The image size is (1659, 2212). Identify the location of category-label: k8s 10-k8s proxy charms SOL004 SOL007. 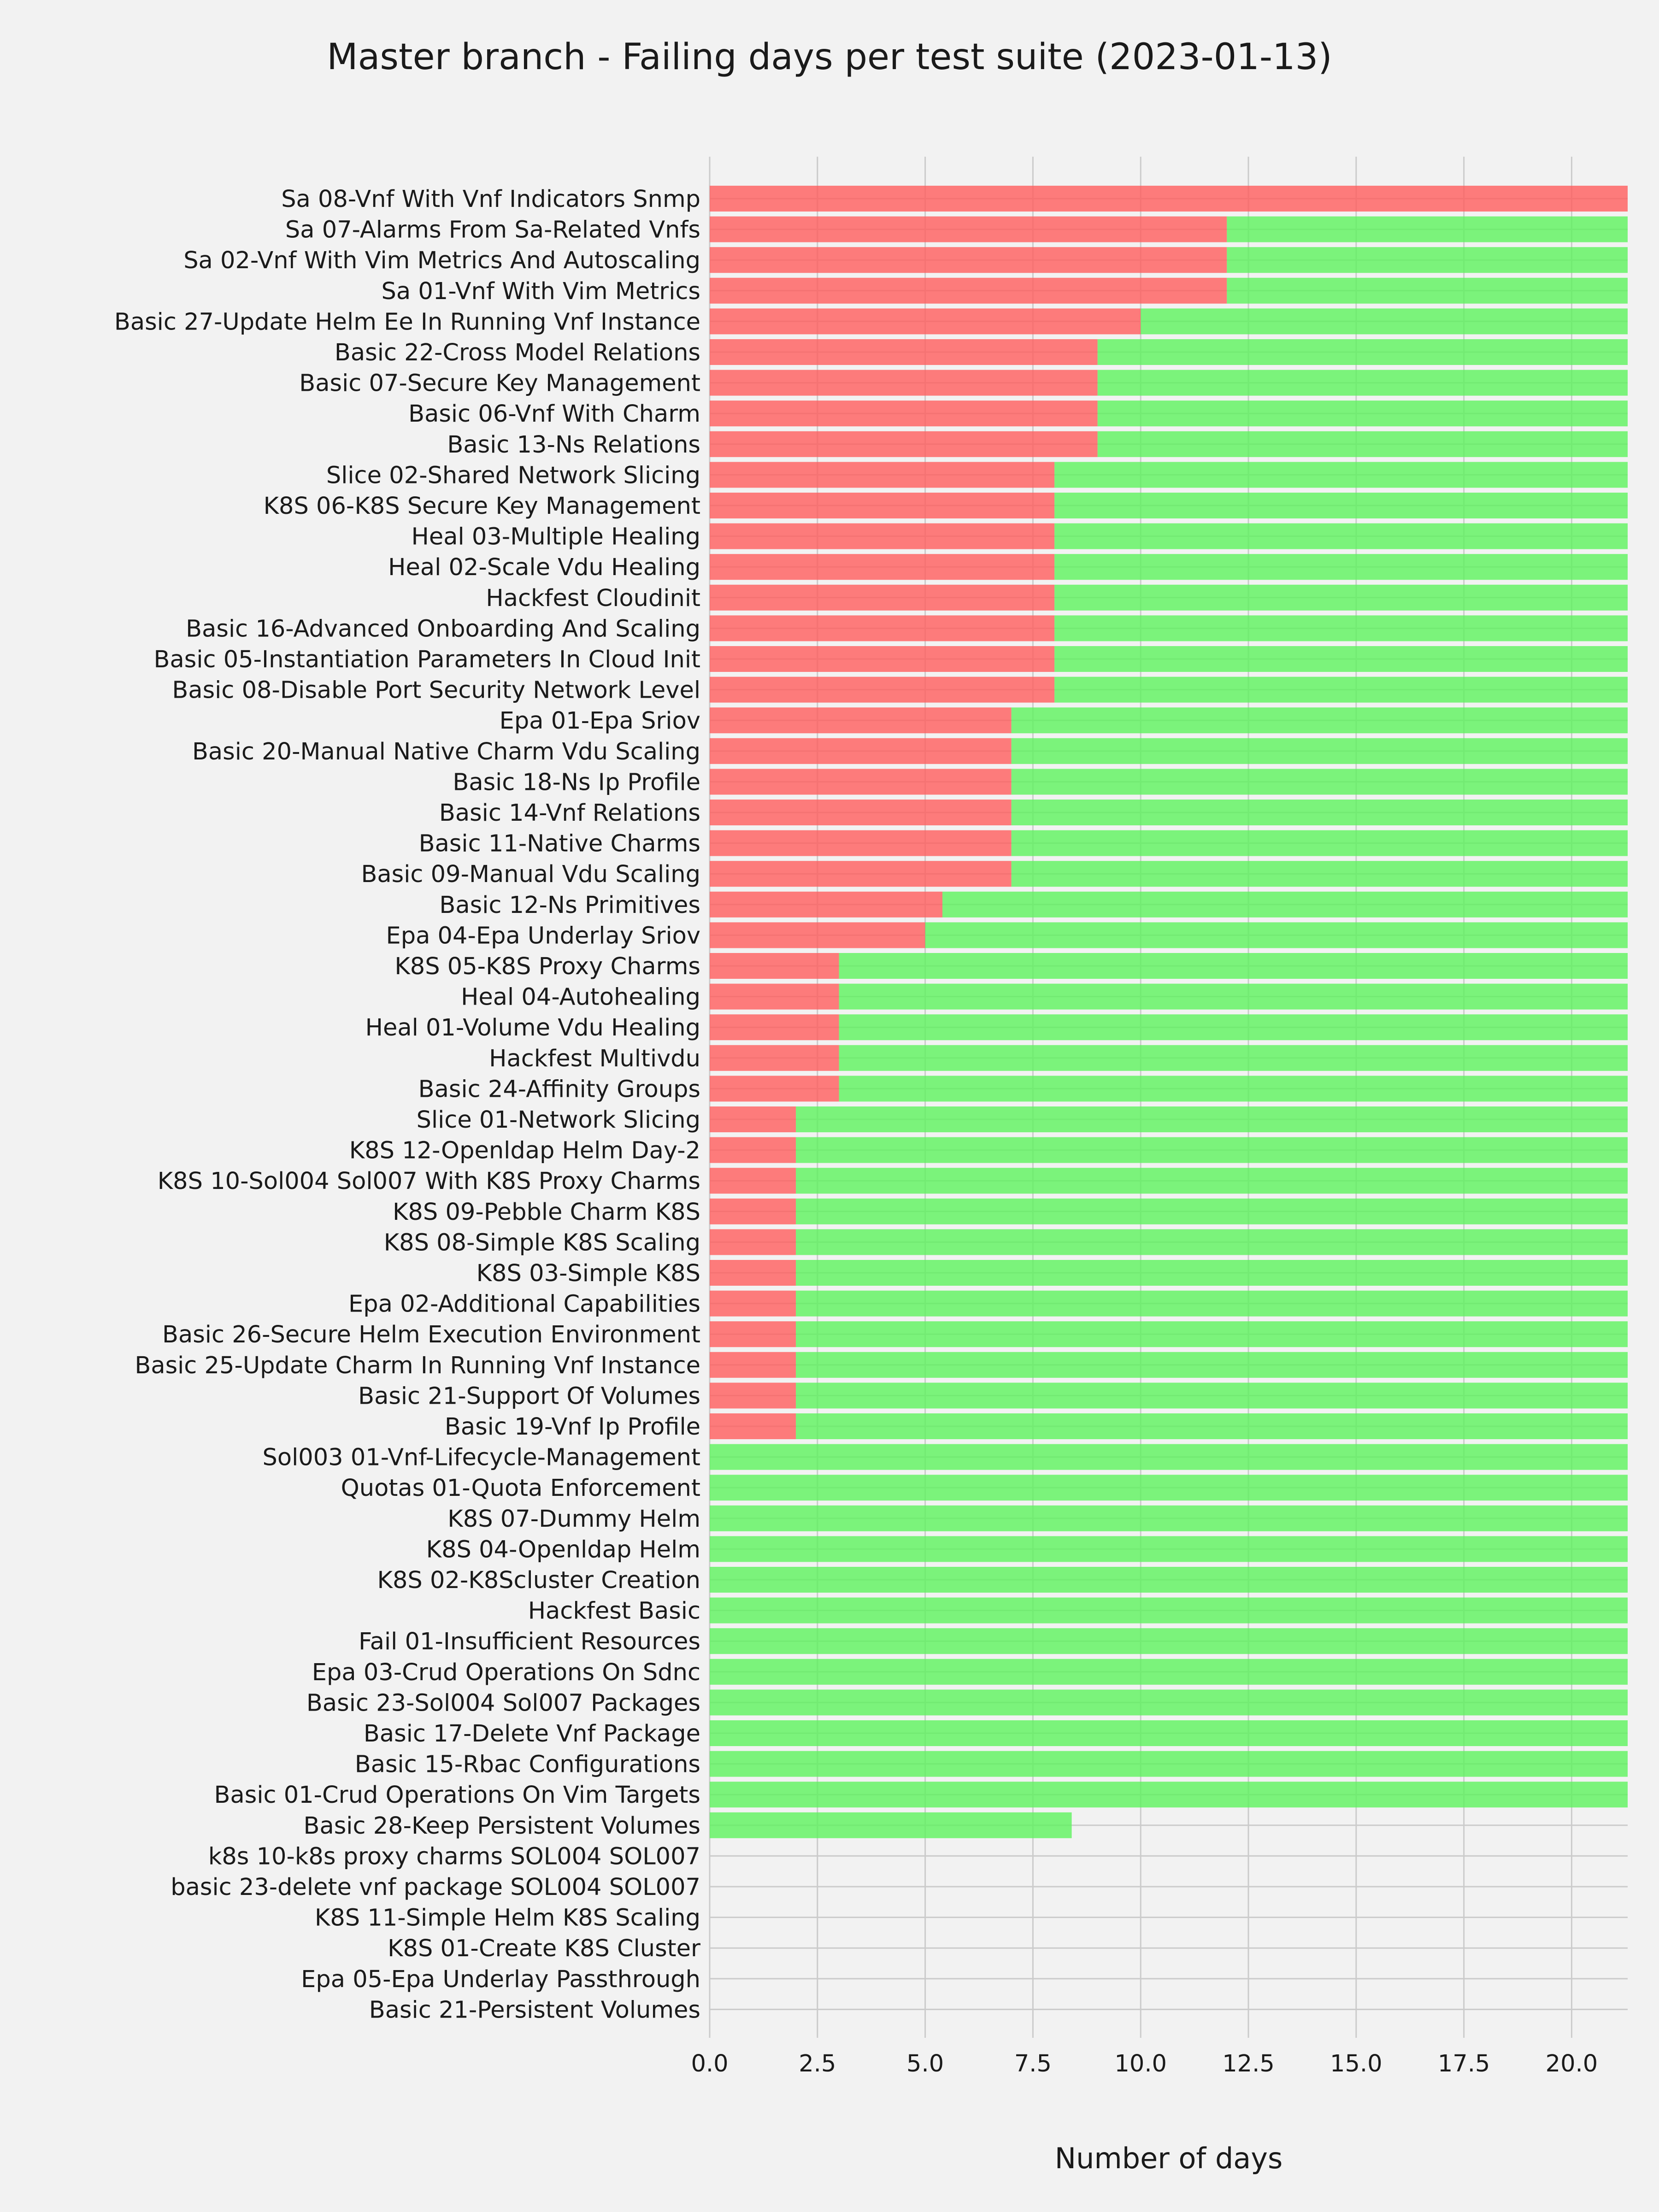
(454, 1856).